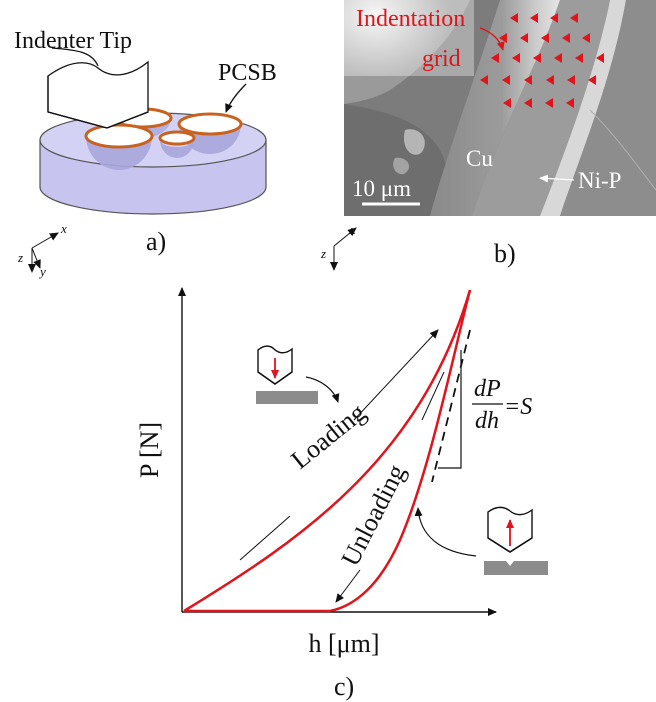 This screenshot has height=702, width=656. Describe the element at coordinates (557, 178) in the screenshot. I see `nip-arrow` at that location.